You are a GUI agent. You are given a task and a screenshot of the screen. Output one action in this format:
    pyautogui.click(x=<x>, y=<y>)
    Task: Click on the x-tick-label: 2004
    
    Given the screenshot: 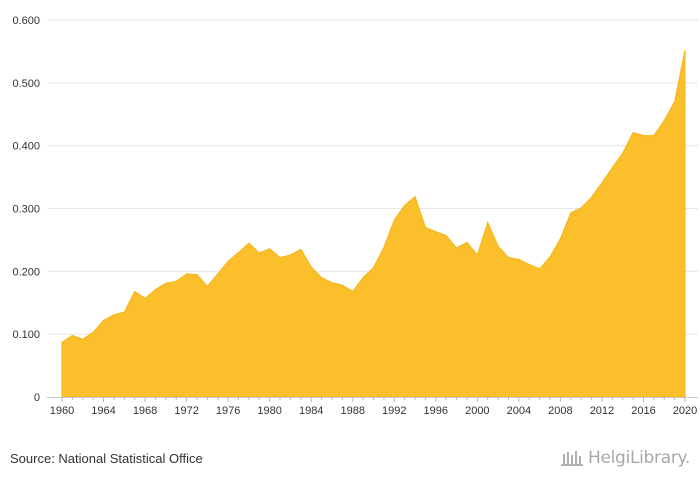 What is the action you would take?
    pyautogui.click(x=519, y=411)
    